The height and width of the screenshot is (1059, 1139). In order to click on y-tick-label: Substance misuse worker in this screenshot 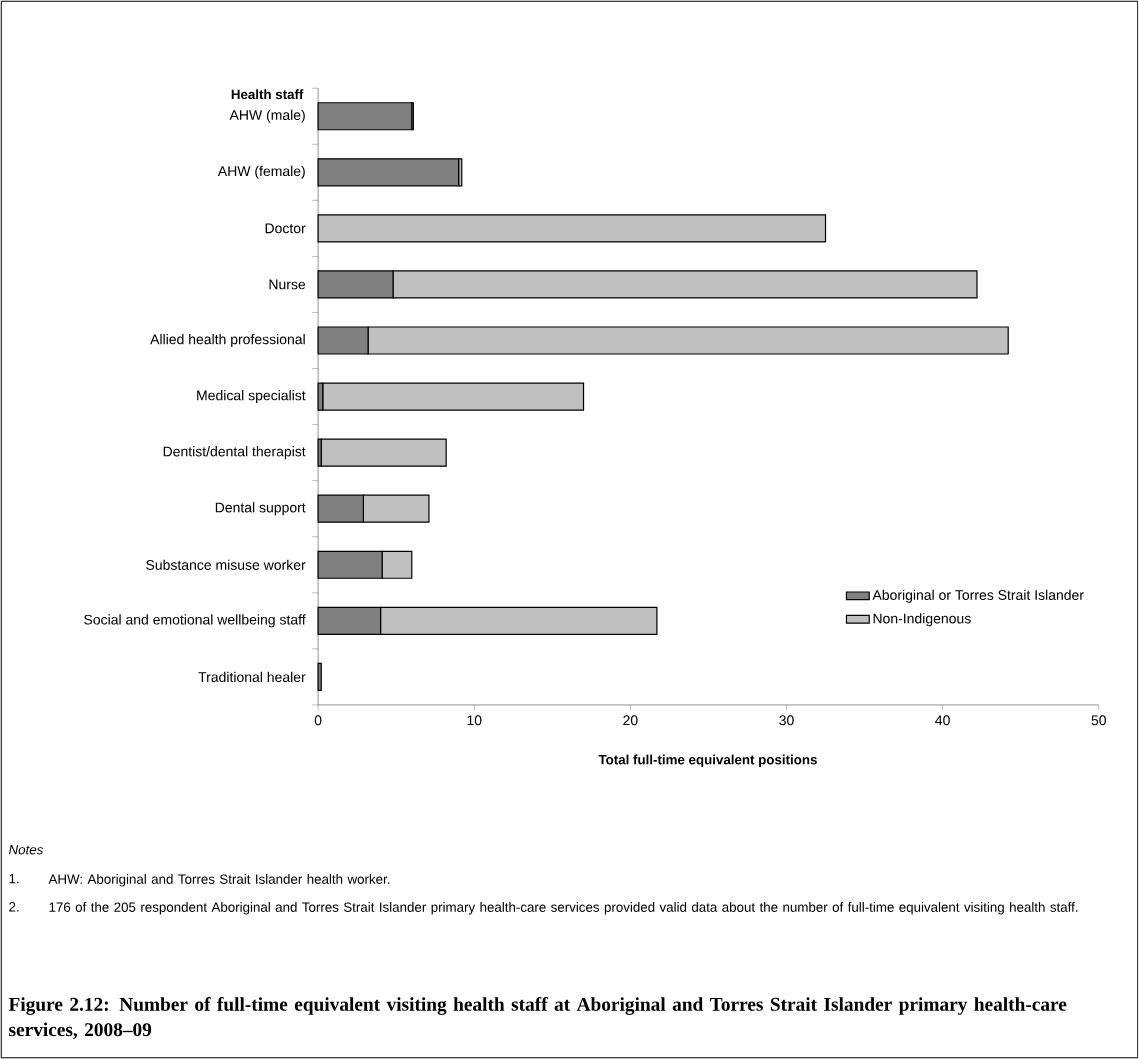, I will do `click(226, 564)`.